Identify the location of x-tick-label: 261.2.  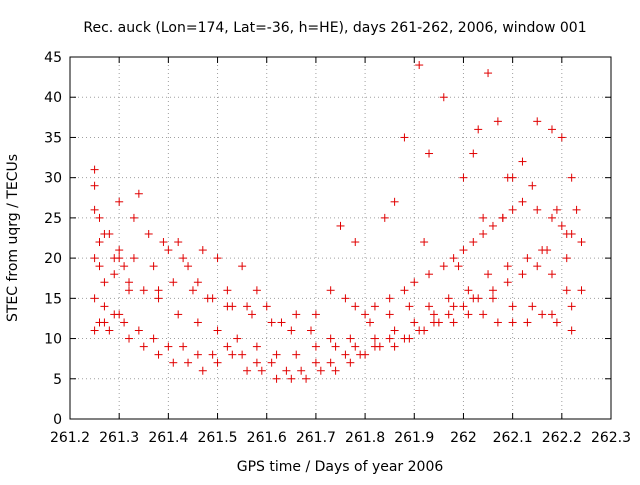
(70, 438).